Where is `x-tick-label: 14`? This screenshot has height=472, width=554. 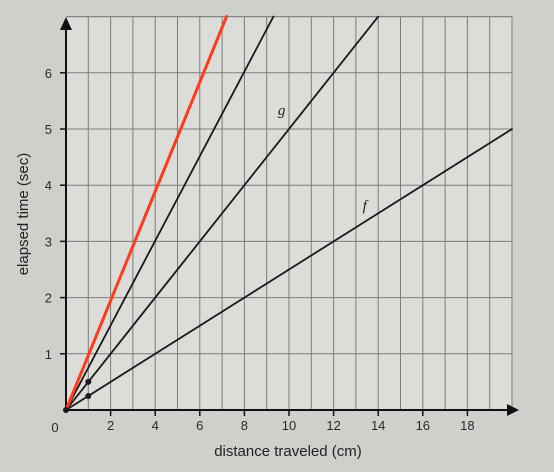 x-tick-label: 14 is located at coordinates (378, 425).